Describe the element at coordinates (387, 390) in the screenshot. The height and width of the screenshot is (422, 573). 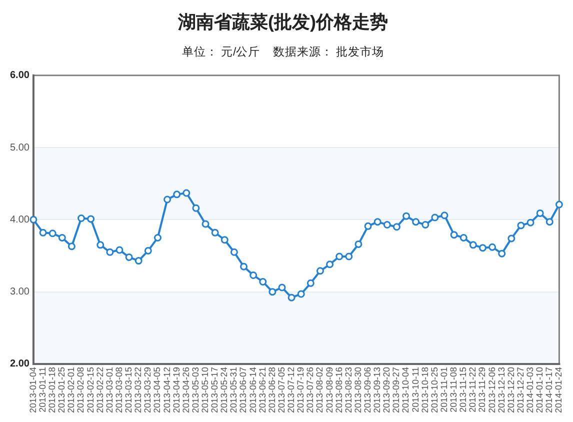
I see `x-tick-label: 2013-09-20` at that location.